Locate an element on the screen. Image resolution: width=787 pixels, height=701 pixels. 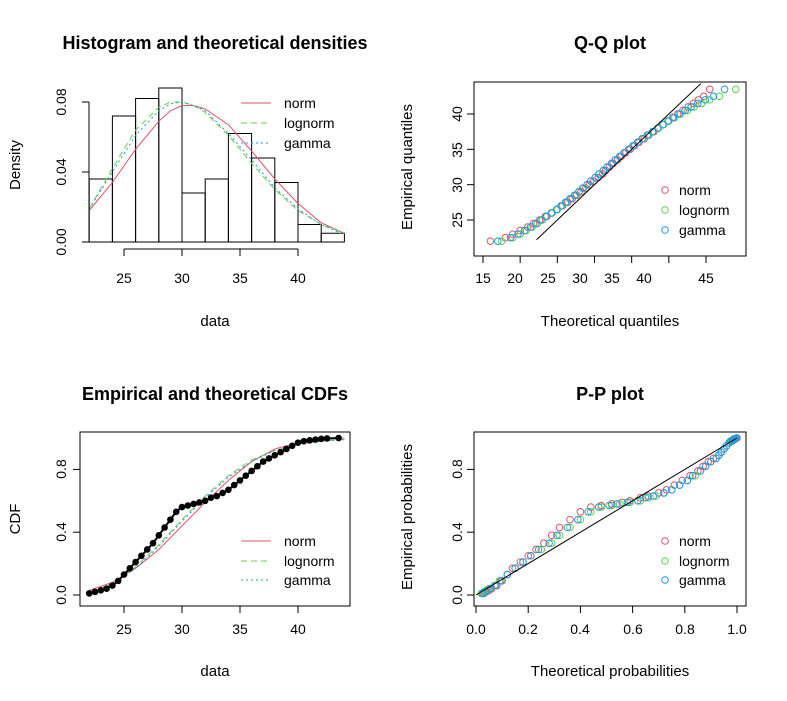
histogram-ytick-label: 0.04 is located at coordinates (61, 171).